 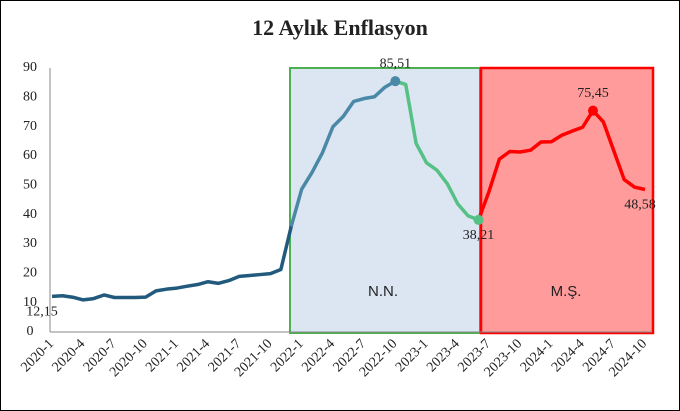 I want to click on y-tick-label: 70, so click(x=30, y=126).